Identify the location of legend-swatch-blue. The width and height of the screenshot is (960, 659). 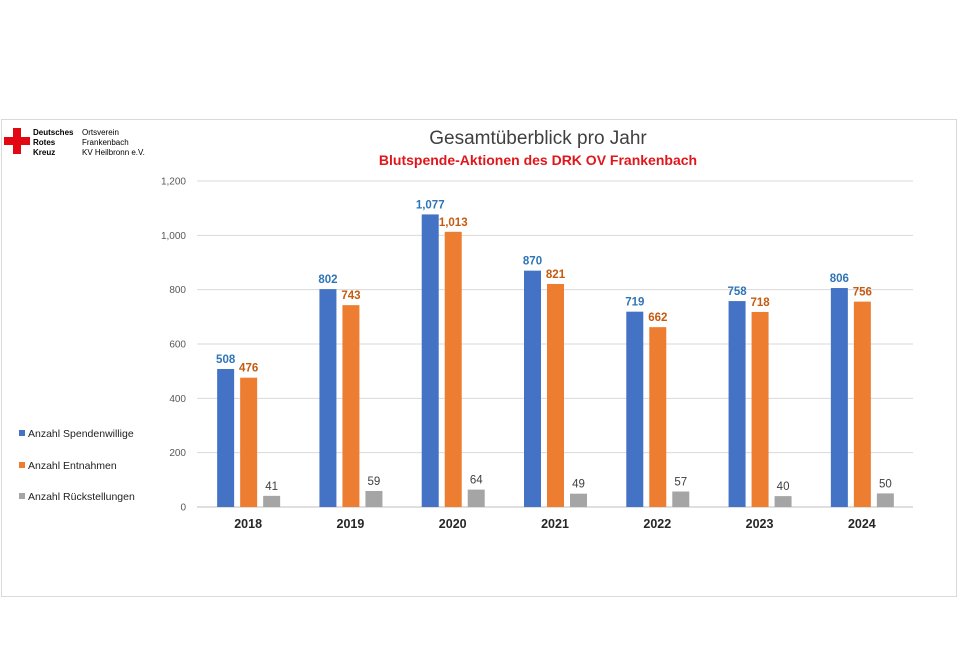
(22, 433).